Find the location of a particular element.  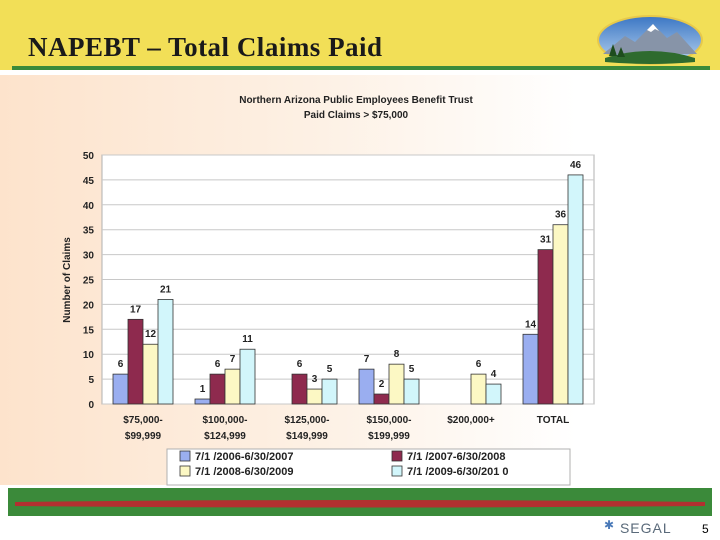

mountain-logo is located at coordinates (650, 40).